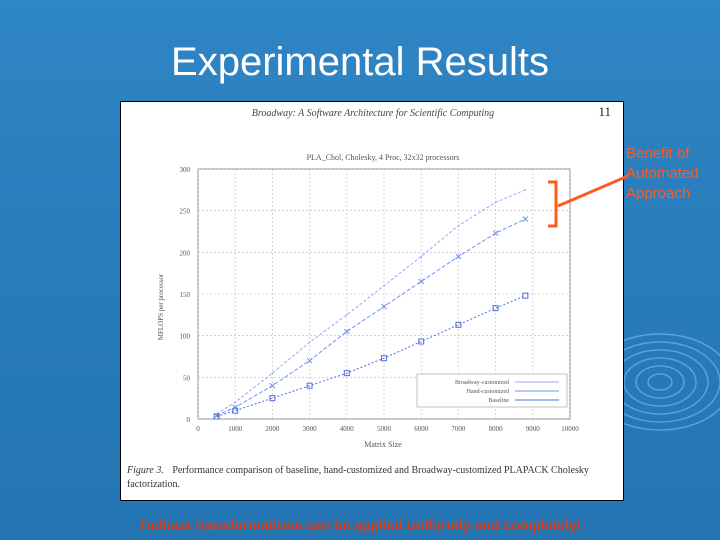 The width and height of the screenshot is (720, 540). I want to click on legend-label: Broadway-customized, so click(482, 383).